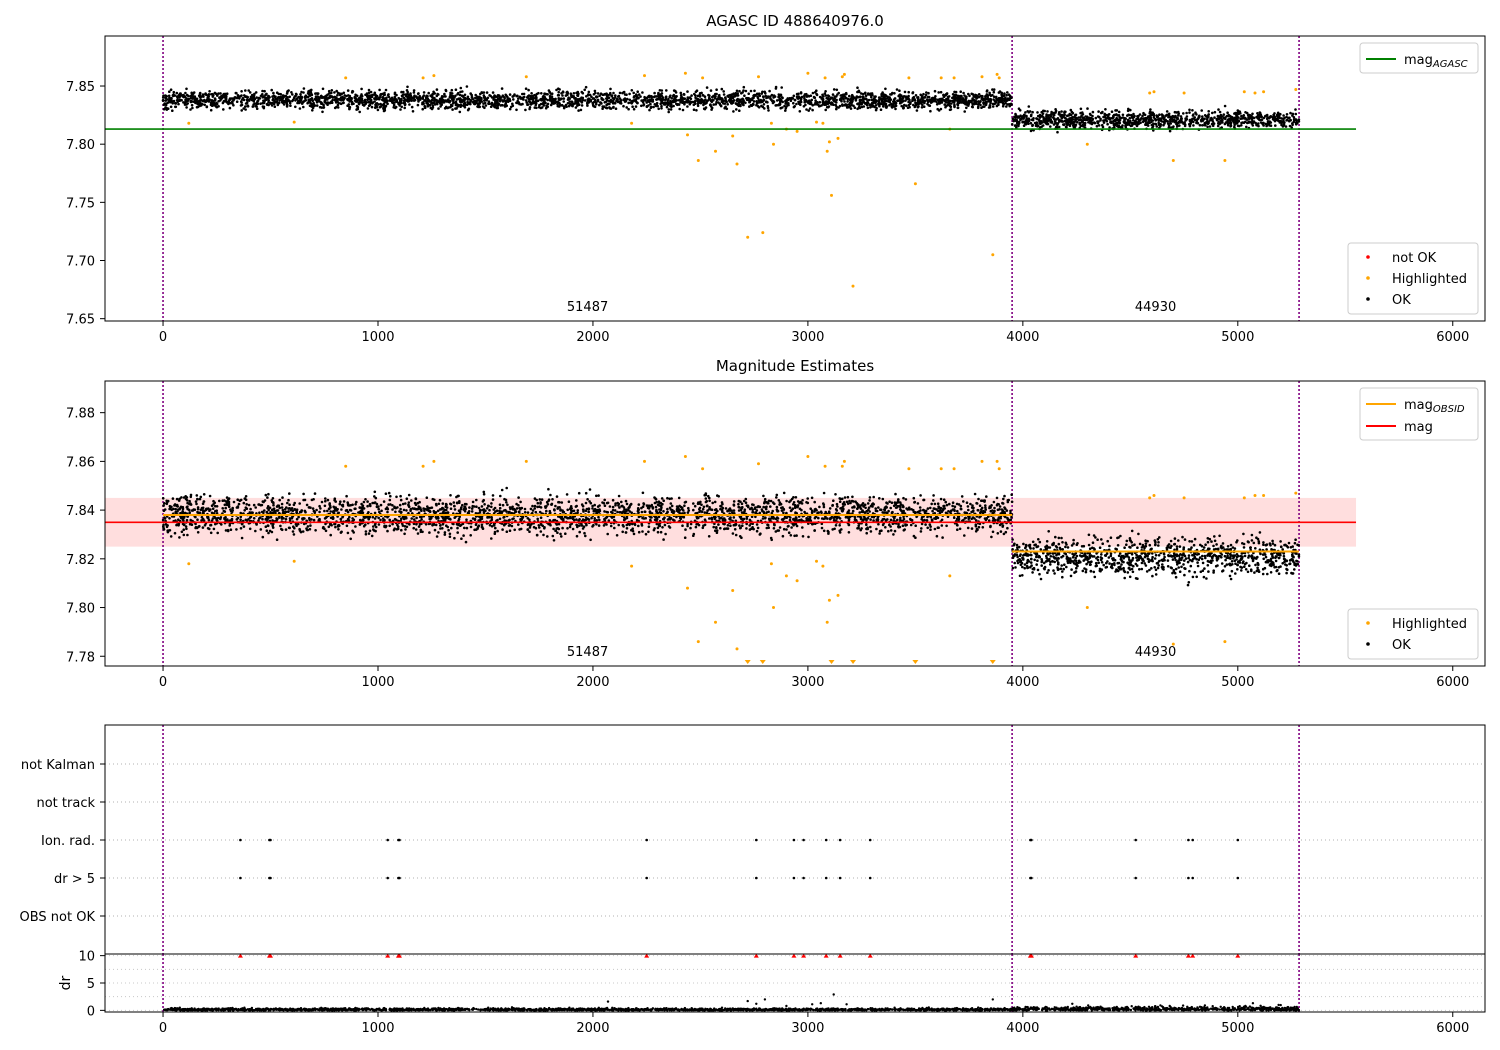 This screenshot has height=1050, width=1500. What do you see at coordinates (1237, 337) in the screenshot?
I see `x-tick-label: 5000` at bounding box center [1237, 337].